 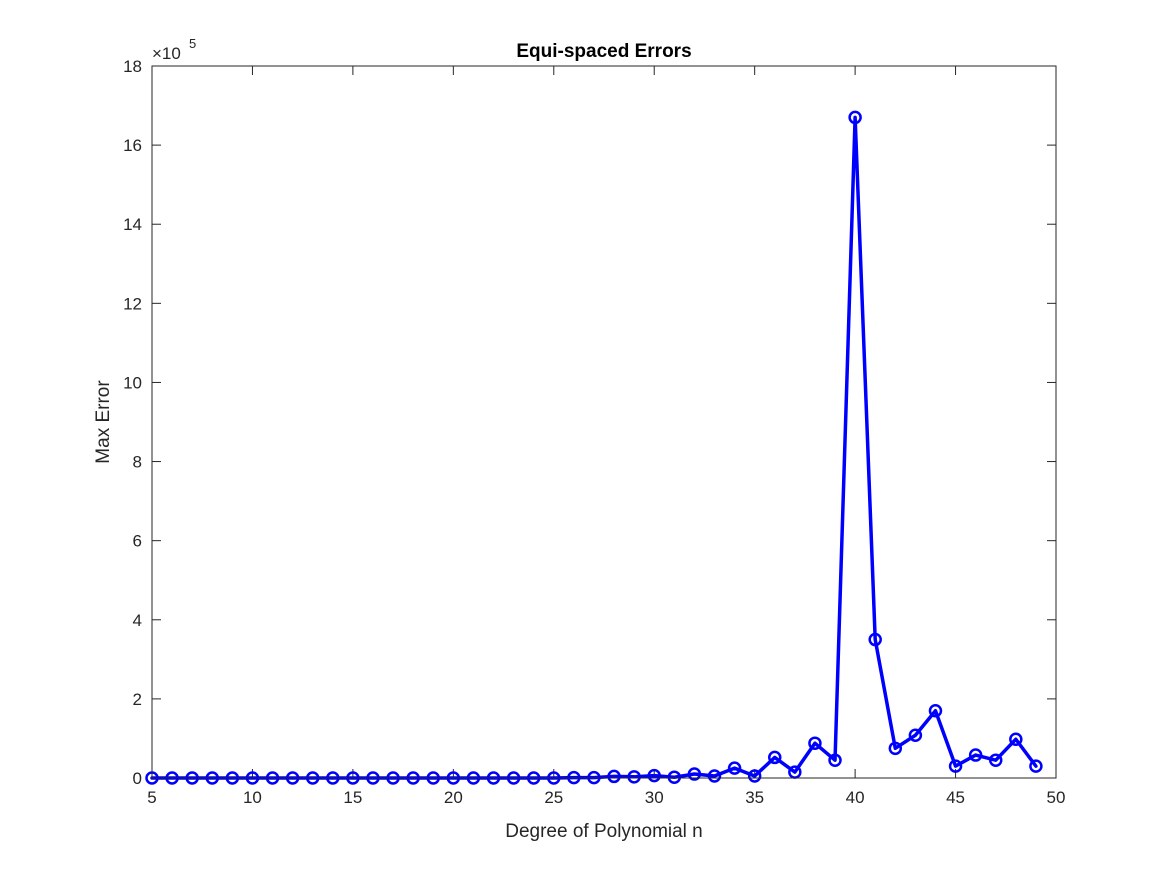 I want to click on x-tick-label: 35, so click(x=754, y=797).